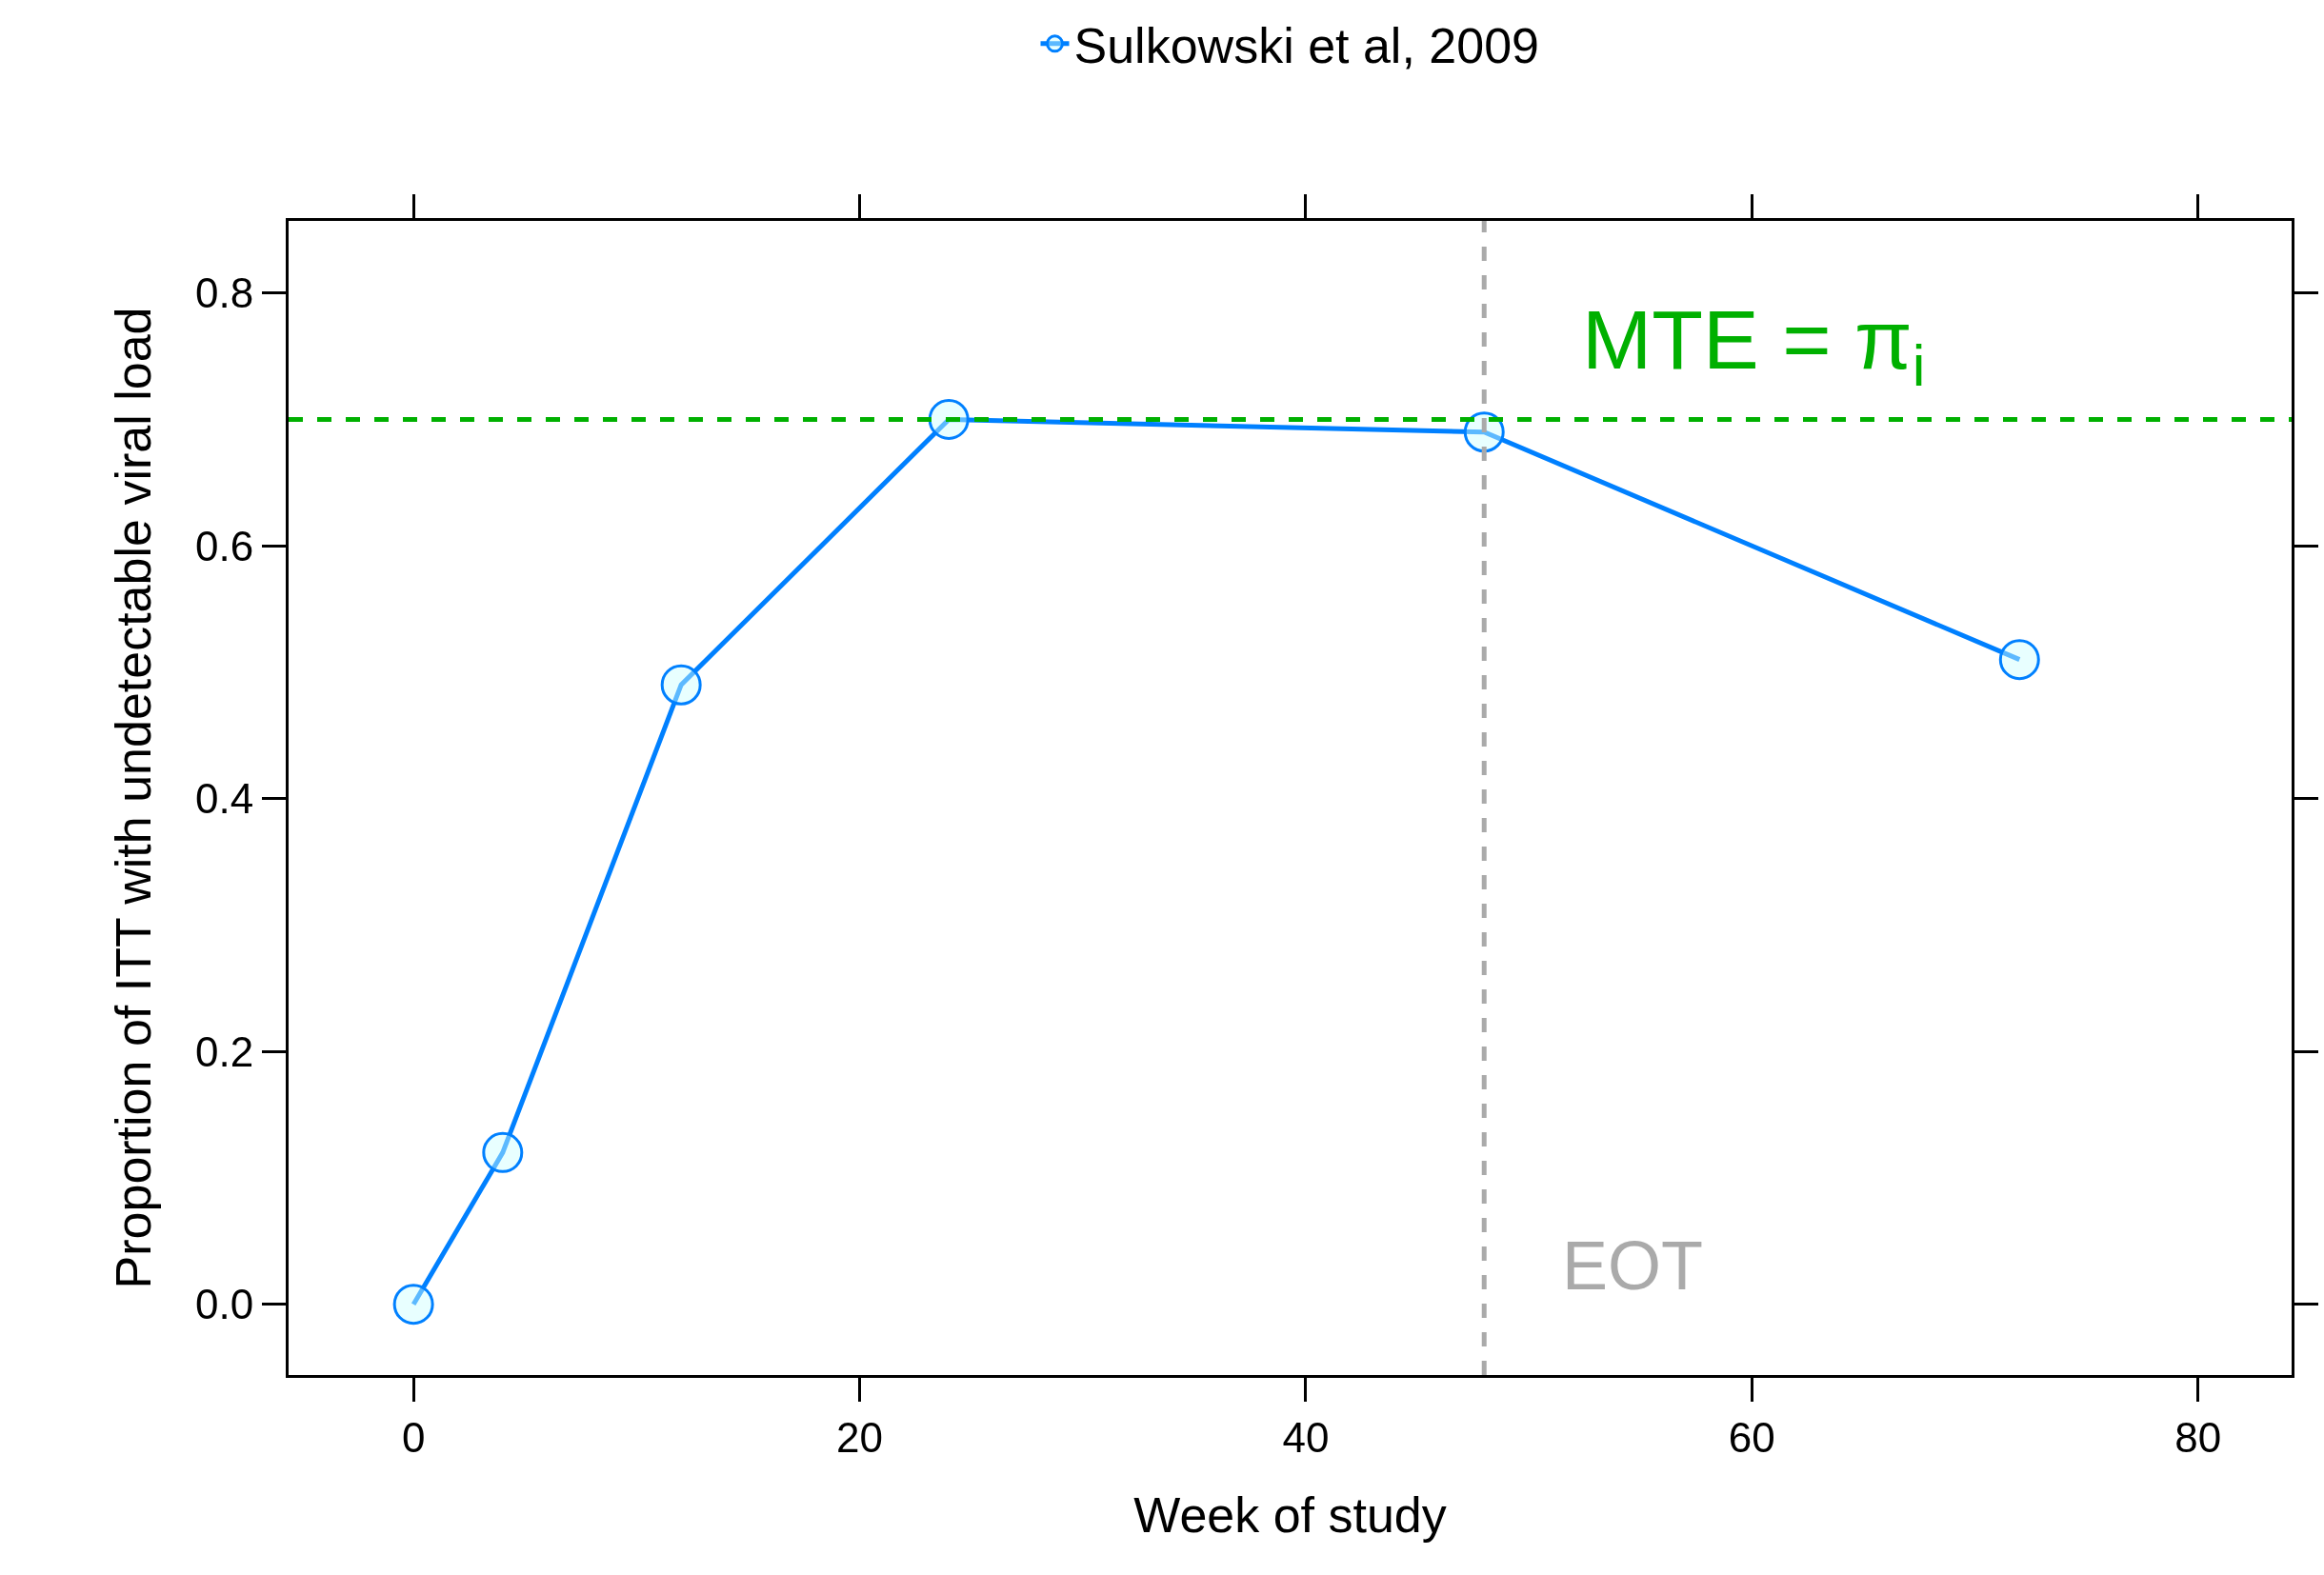 This screenshot has width=2324, height=1575. I want to click on x-tick-label: 20, so click(860, 1437).